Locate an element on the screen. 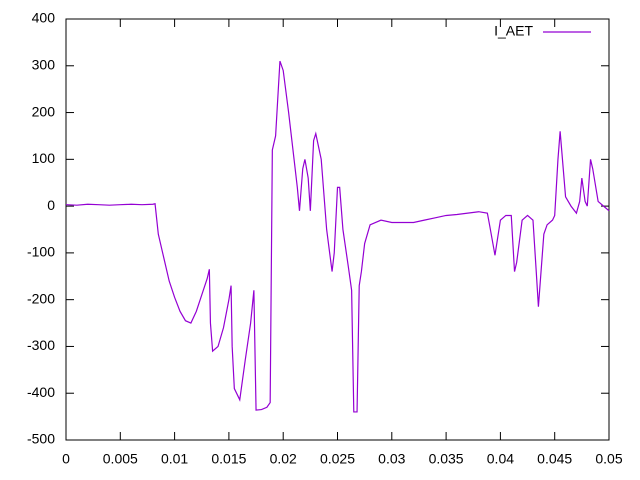  y-tick-label: 200 is located at coordinates (44, 111).